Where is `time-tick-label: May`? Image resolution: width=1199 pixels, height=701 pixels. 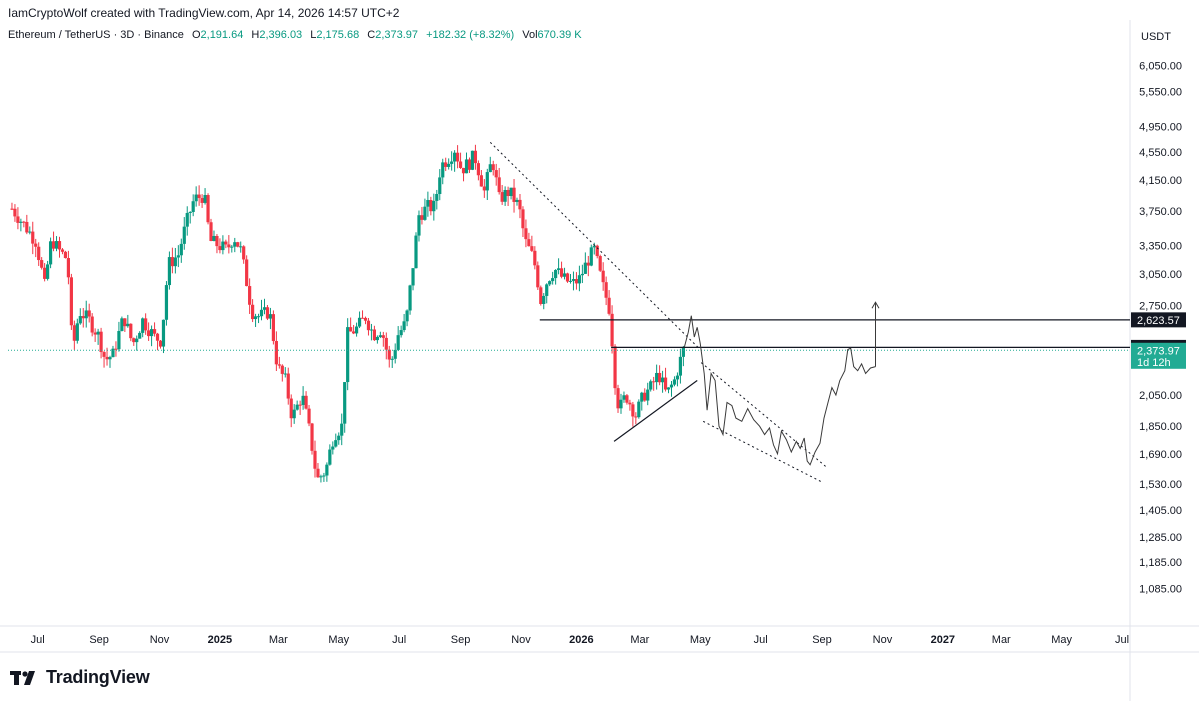 time-tick-label: May is located at coordinates (338, 640).